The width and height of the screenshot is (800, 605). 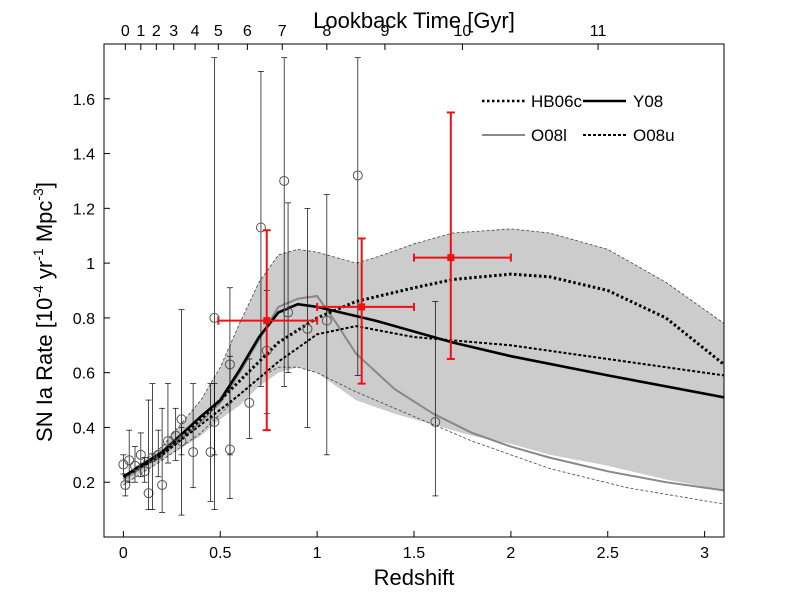 I want to click on x-axis-title: Redshift, so click(x=414, y=577).